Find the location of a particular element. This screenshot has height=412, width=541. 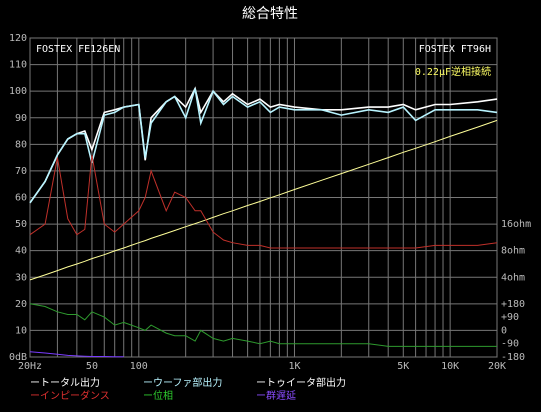

y-tick-label: 10 is located at coordinates (21, 330).